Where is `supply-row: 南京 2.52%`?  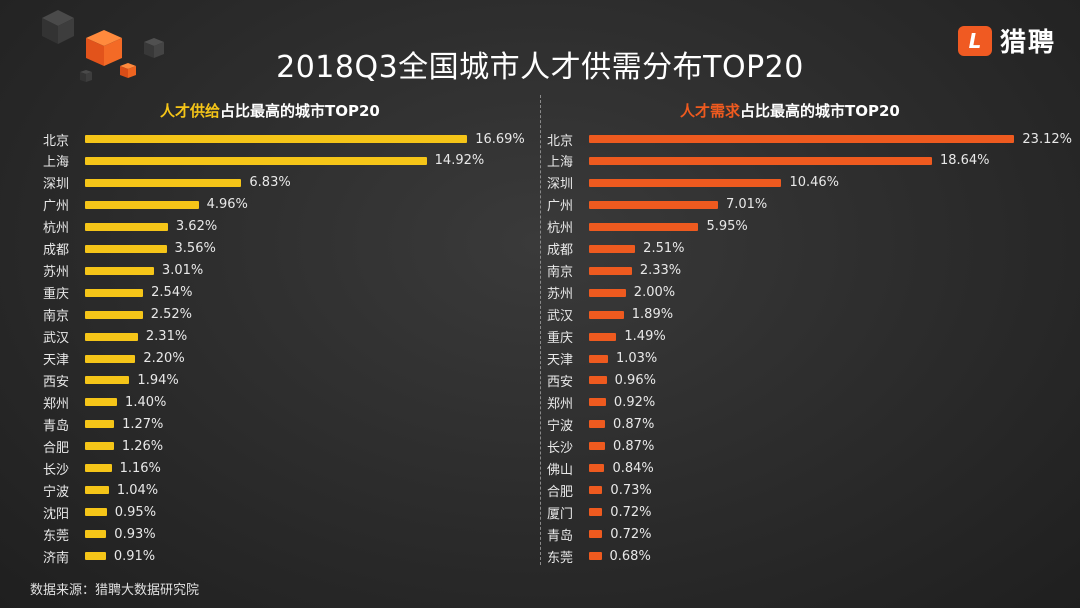 supply-row: 南京 2.52% is located at coordinates (117, 315).